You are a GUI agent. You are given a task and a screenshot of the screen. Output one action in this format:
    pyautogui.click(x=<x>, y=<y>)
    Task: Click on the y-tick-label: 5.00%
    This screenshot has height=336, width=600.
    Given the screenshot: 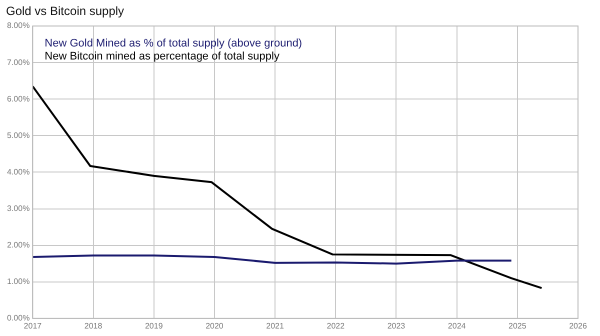 What is the action you would take?
    pyautogui.click(x=18, y=135)
    